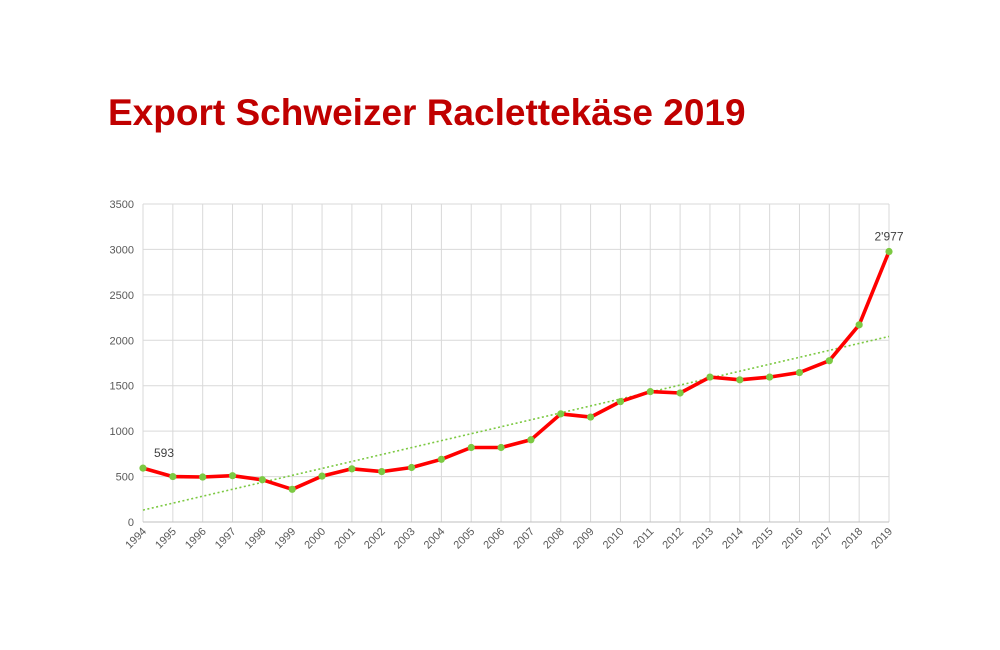 This screenshot has width=1000, height=650. Describe the element at coordinates (823, 539) in the screenshot. I see `x-tick-label: 2017` at that location.